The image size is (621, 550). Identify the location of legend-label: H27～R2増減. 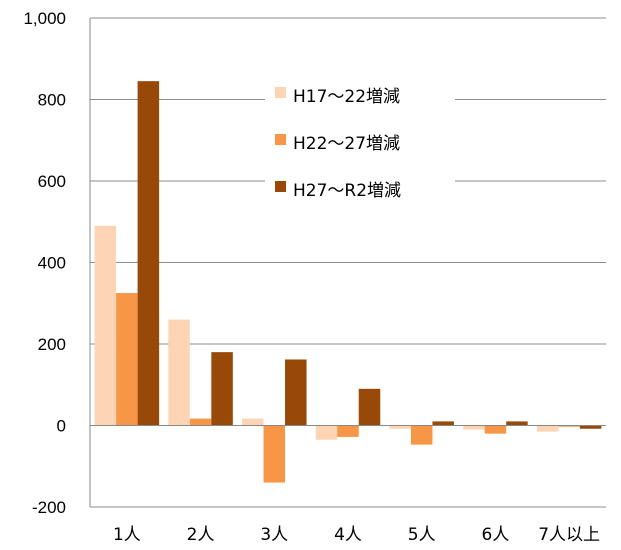
(347, 191).